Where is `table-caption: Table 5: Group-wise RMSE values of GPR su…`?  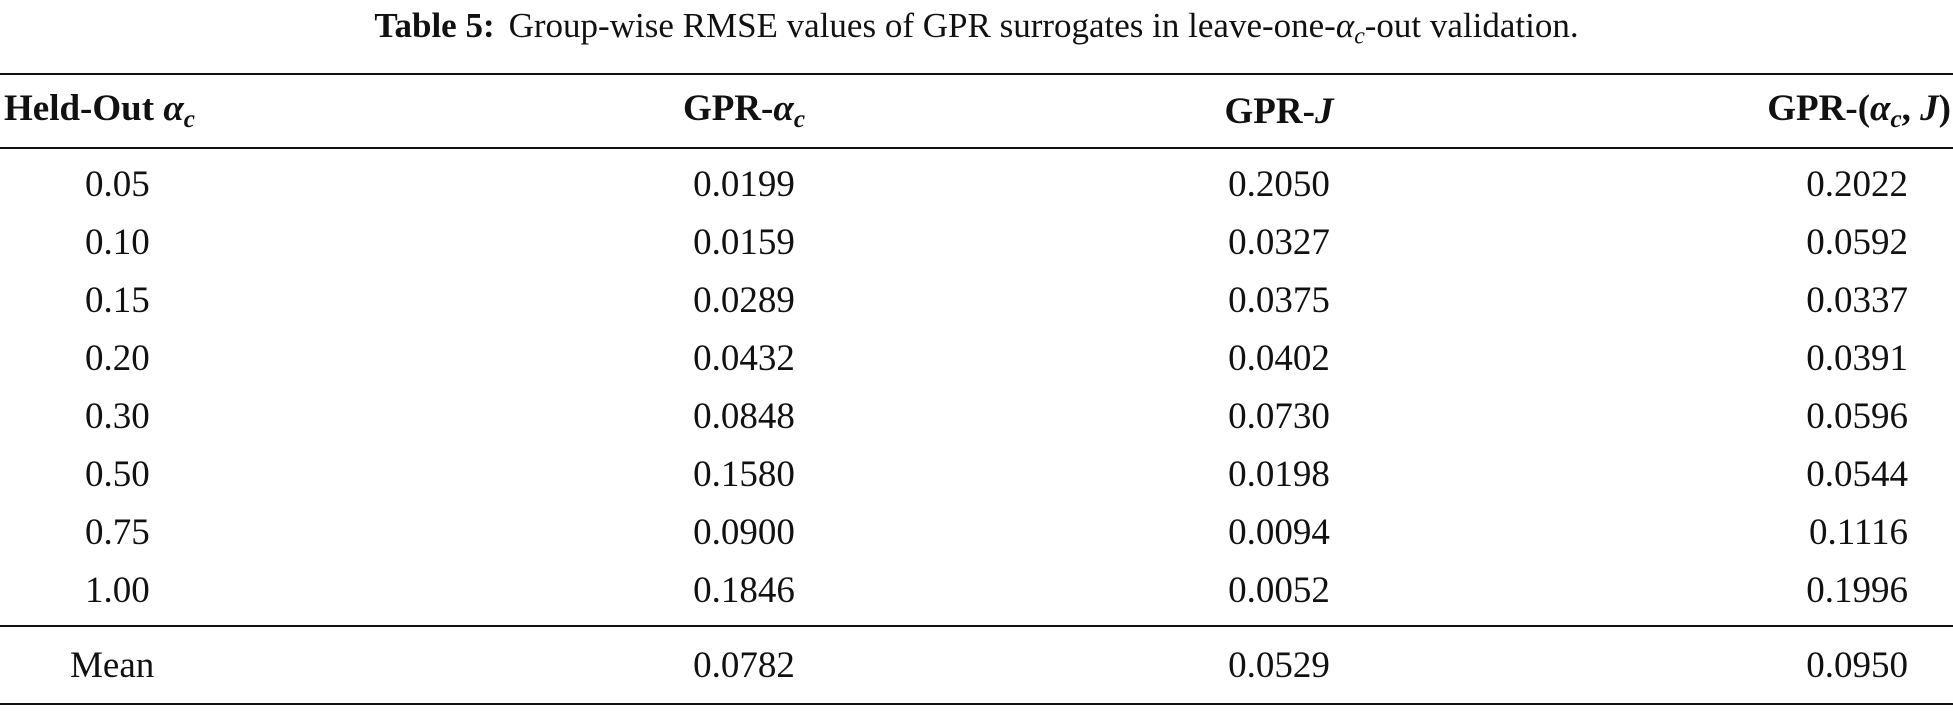 table-caption: Table 5: Group-wise RMSE values of GPR su… is located at coordinates (976, 31).